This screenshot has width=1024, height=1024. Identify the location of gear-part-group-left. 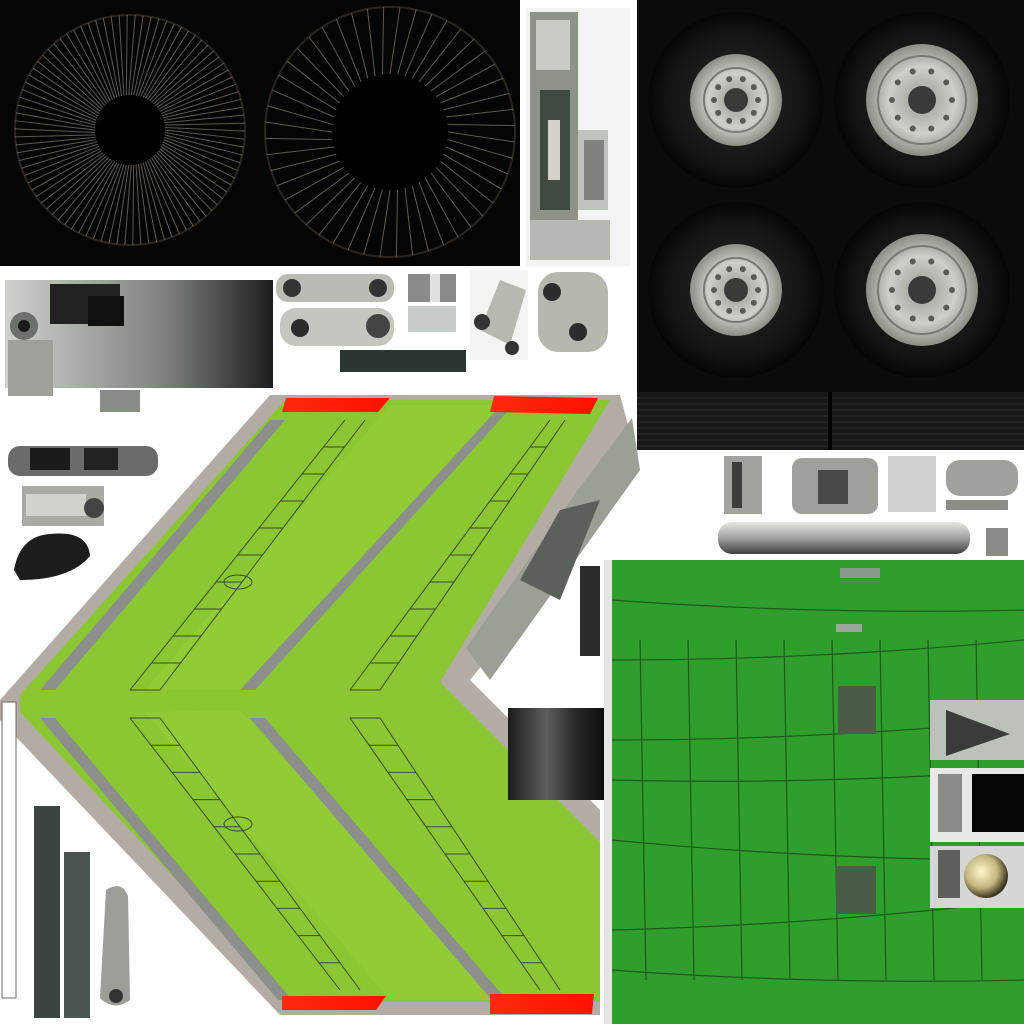
(83, 513).